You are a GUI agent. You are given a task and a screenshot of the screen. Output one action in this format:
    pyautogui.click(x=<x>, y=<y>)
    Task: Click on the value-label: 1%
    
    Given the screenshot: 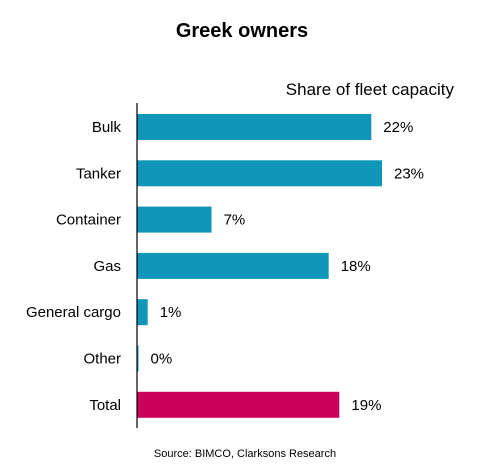 What is the action you would take?
    pyautogui.click(x=171, y=312)
    